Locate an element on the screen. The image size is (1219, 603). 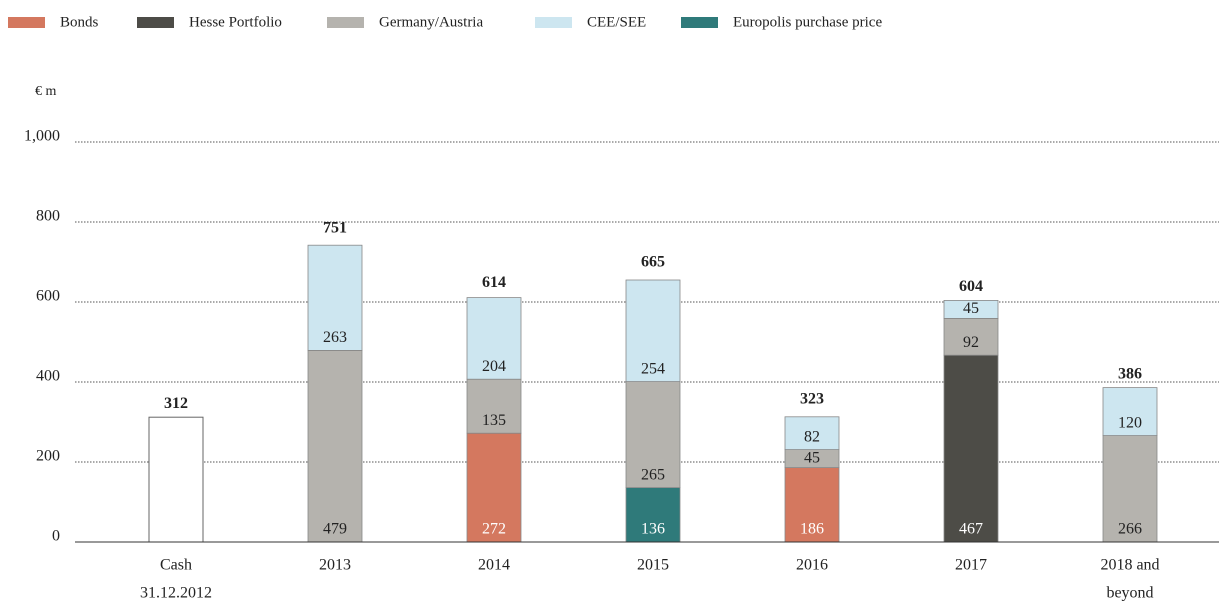
segment-label: 186 is located at coordinates (812, 529).